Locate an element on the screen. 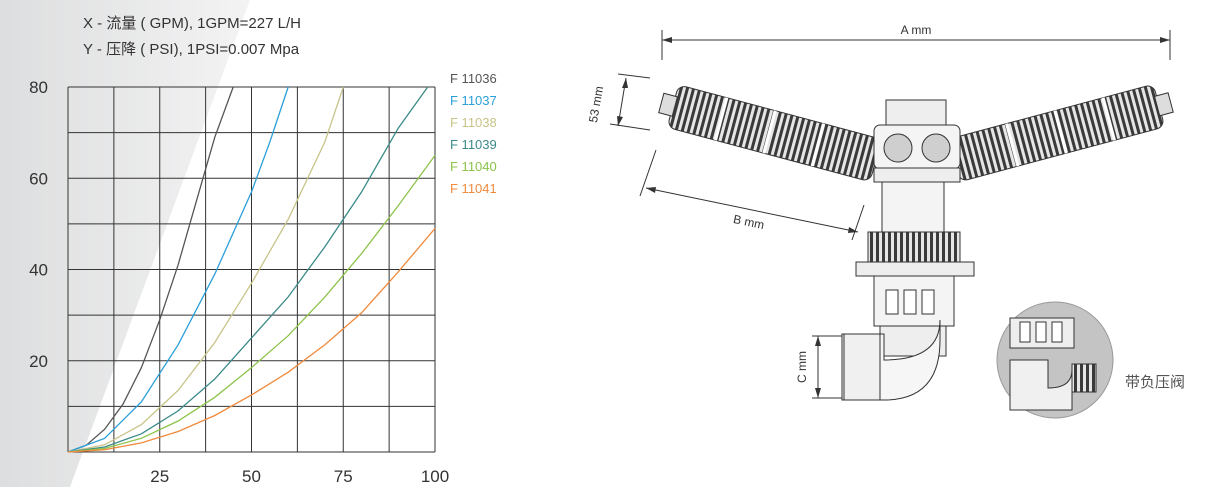 The image size is (1219, 487). x-tick-label: 100 is located at coordinates (435, 476).